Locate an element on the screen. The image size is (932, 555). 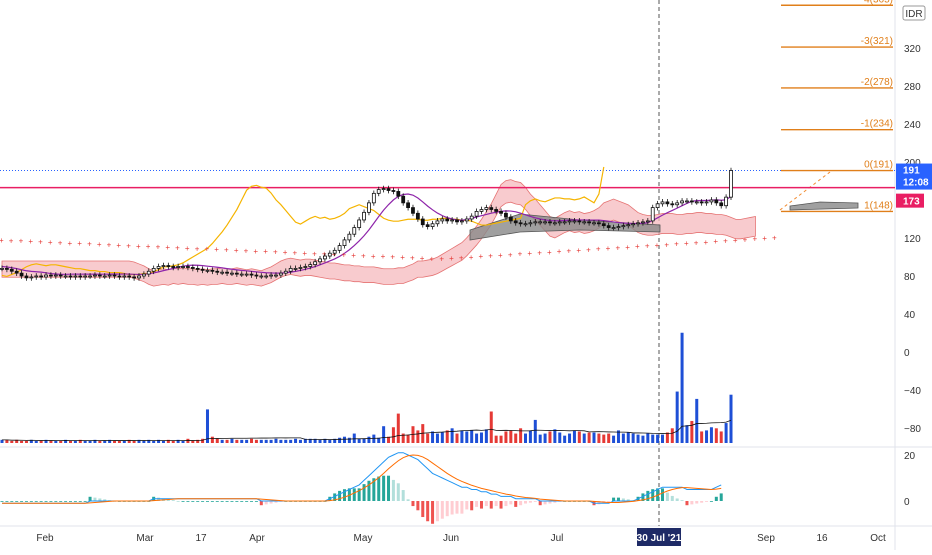
price-tick-label: 120 is located at coordinates (912, 239).